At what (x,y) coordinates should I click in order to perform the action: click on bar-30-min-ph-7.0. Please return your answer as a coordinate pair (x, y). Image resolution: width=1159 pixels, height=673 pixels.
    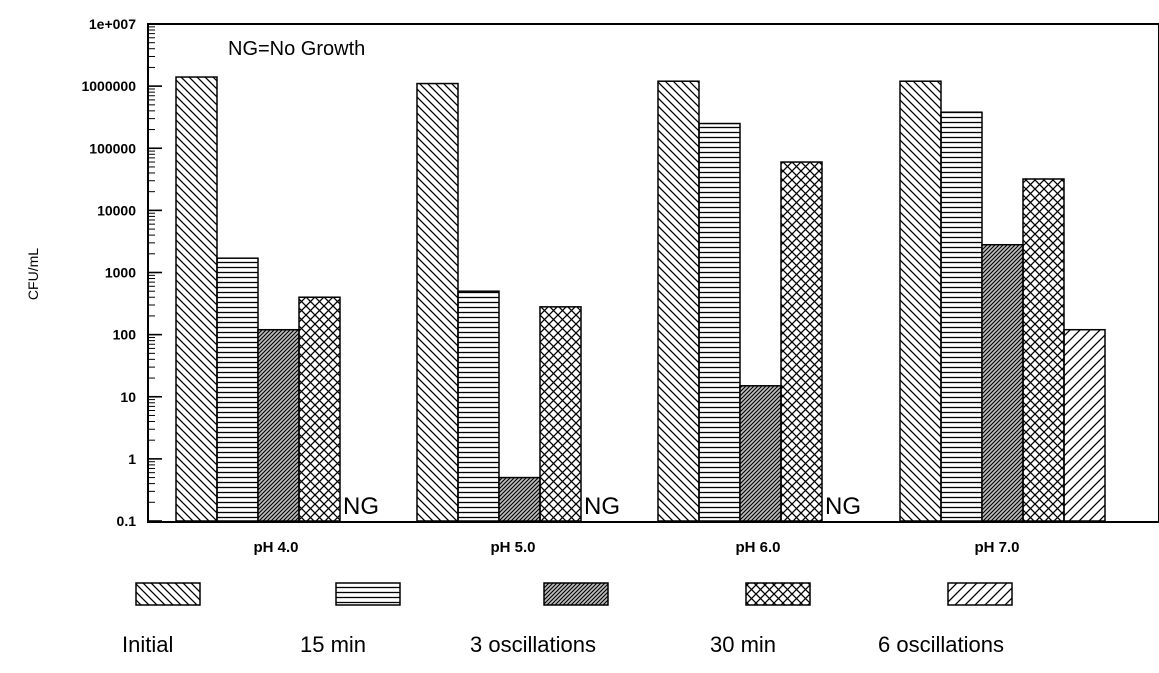
    Looking at the image, I should click on (1043, 350).